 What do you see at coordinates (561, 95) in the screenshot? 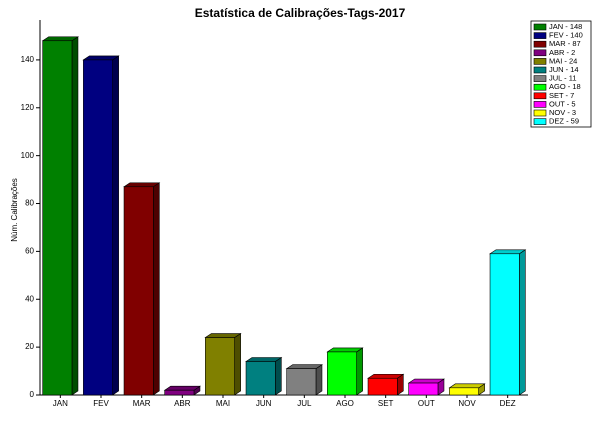
I see `legend-label: SET - 7` at bounding box center [561, 95].